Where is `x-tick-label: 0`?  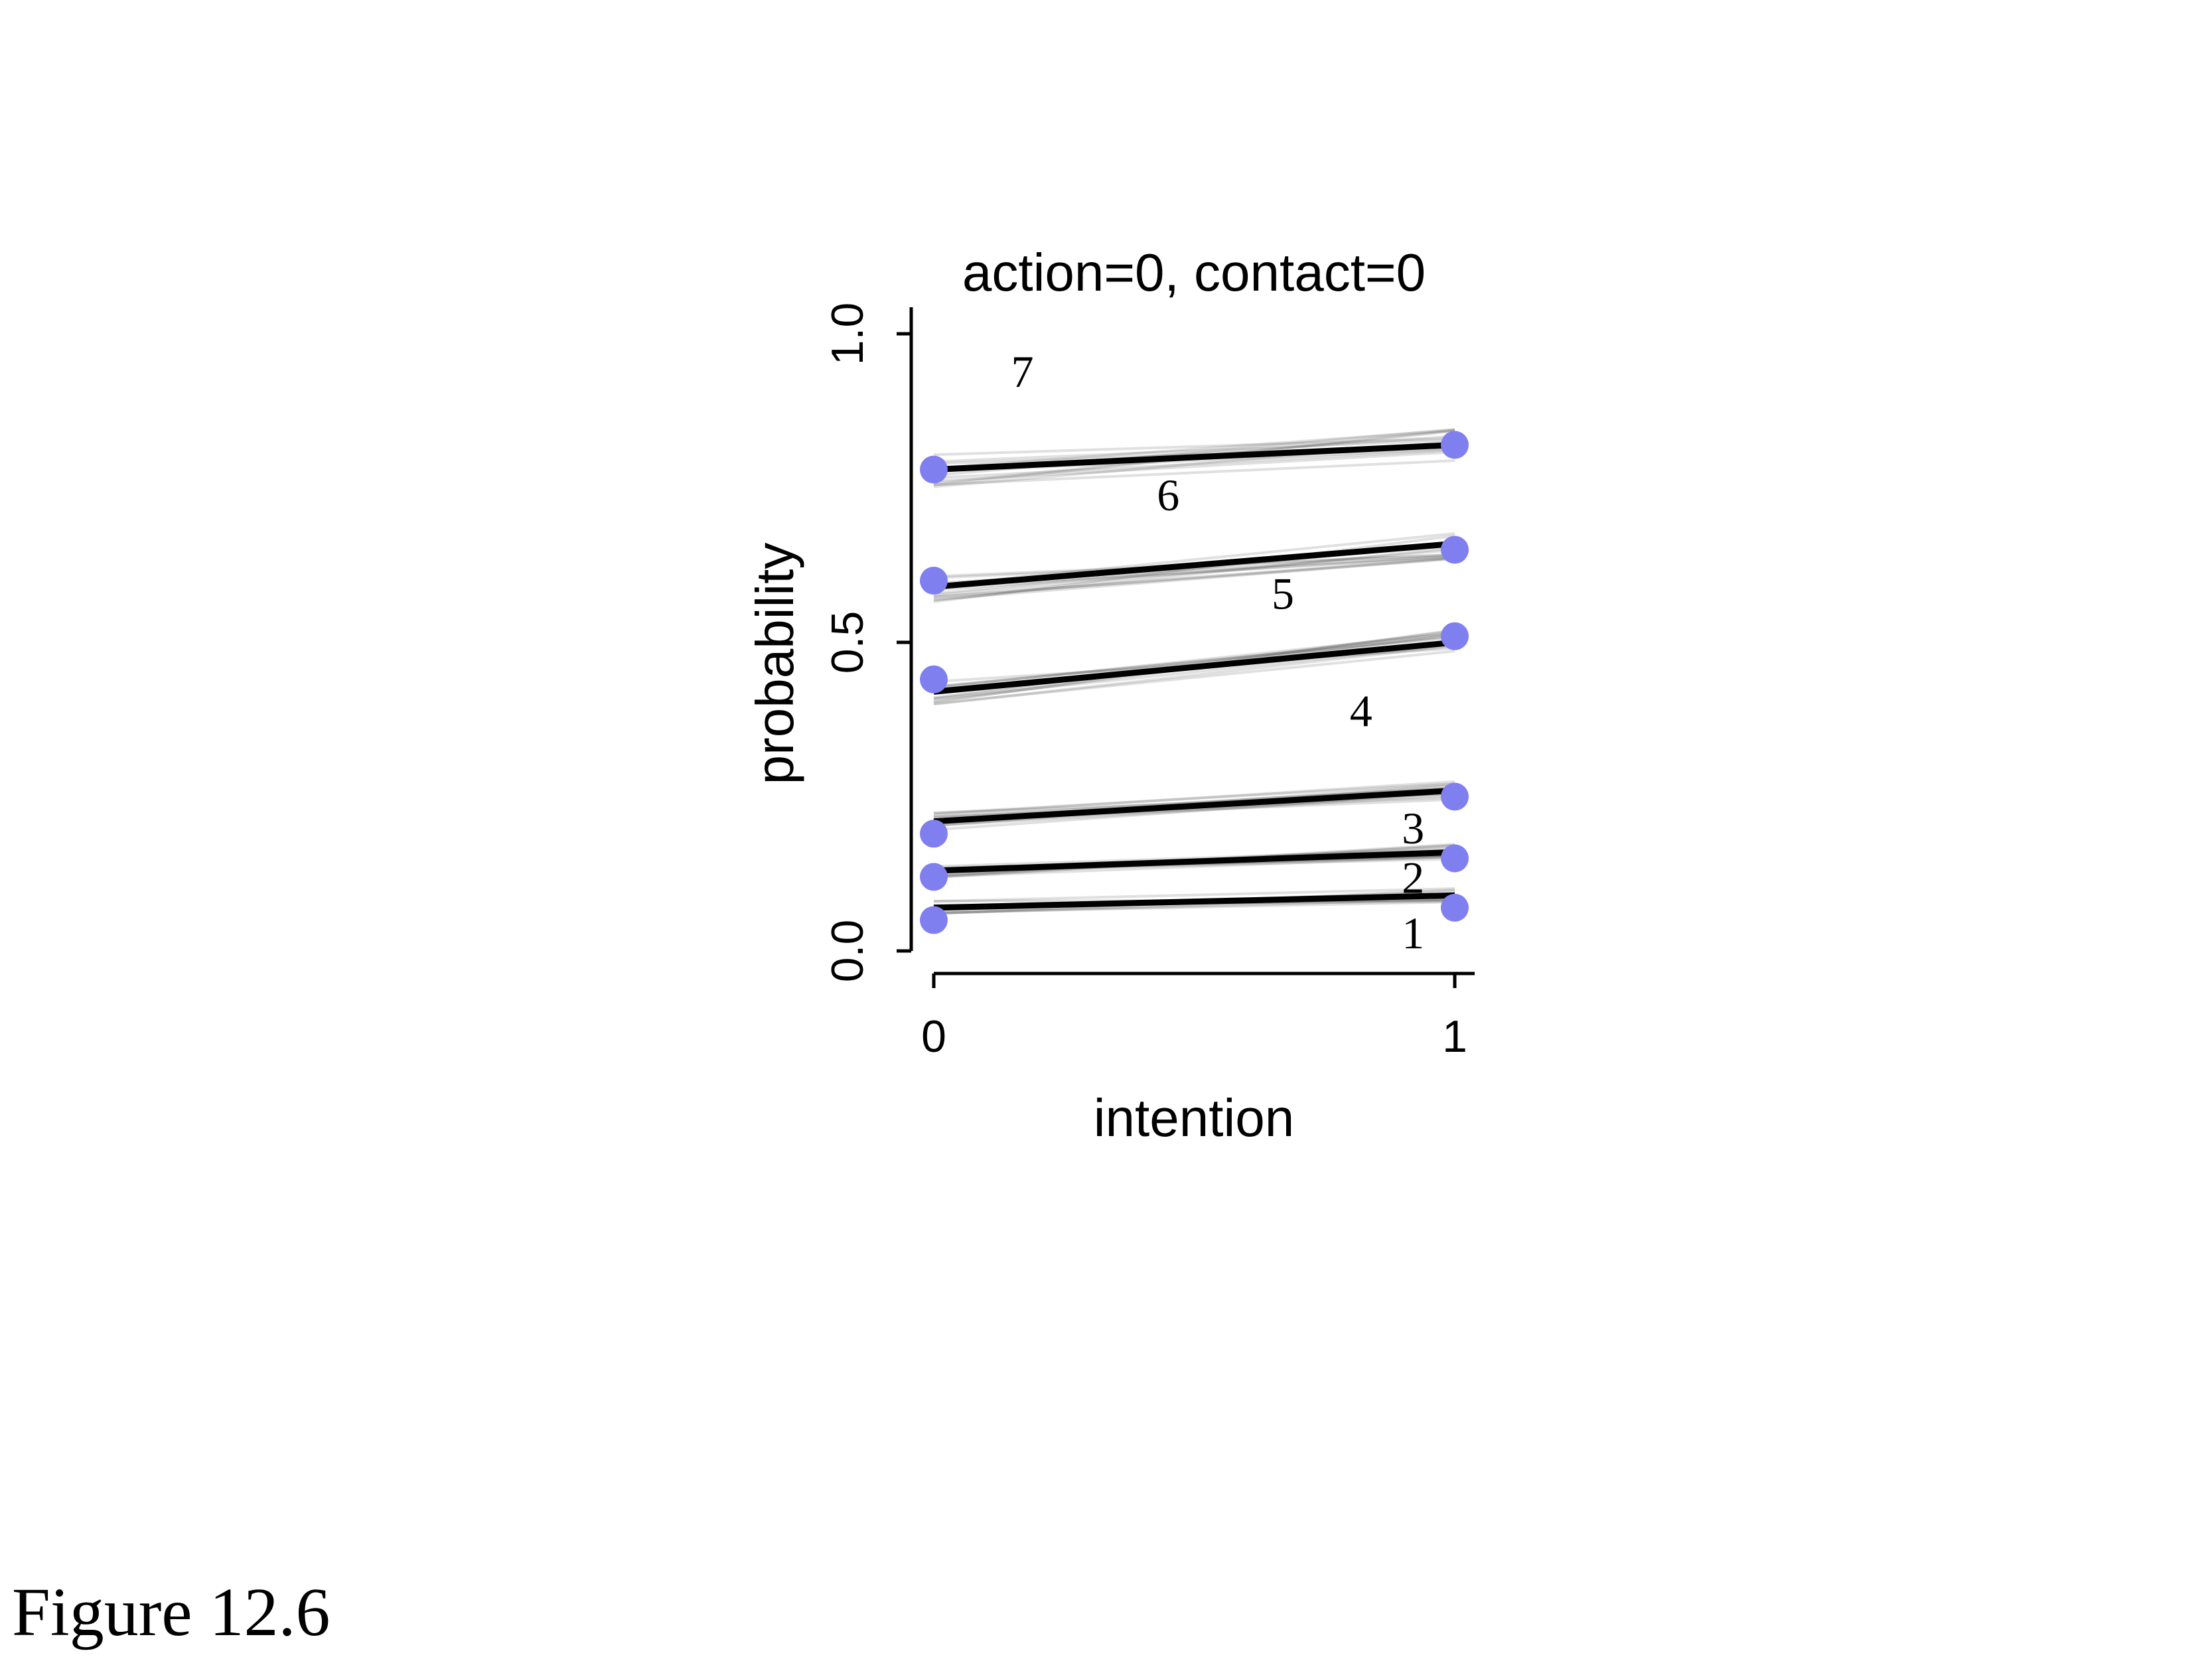 x-tick-label: 0 is located at coordinates (934, 1036).